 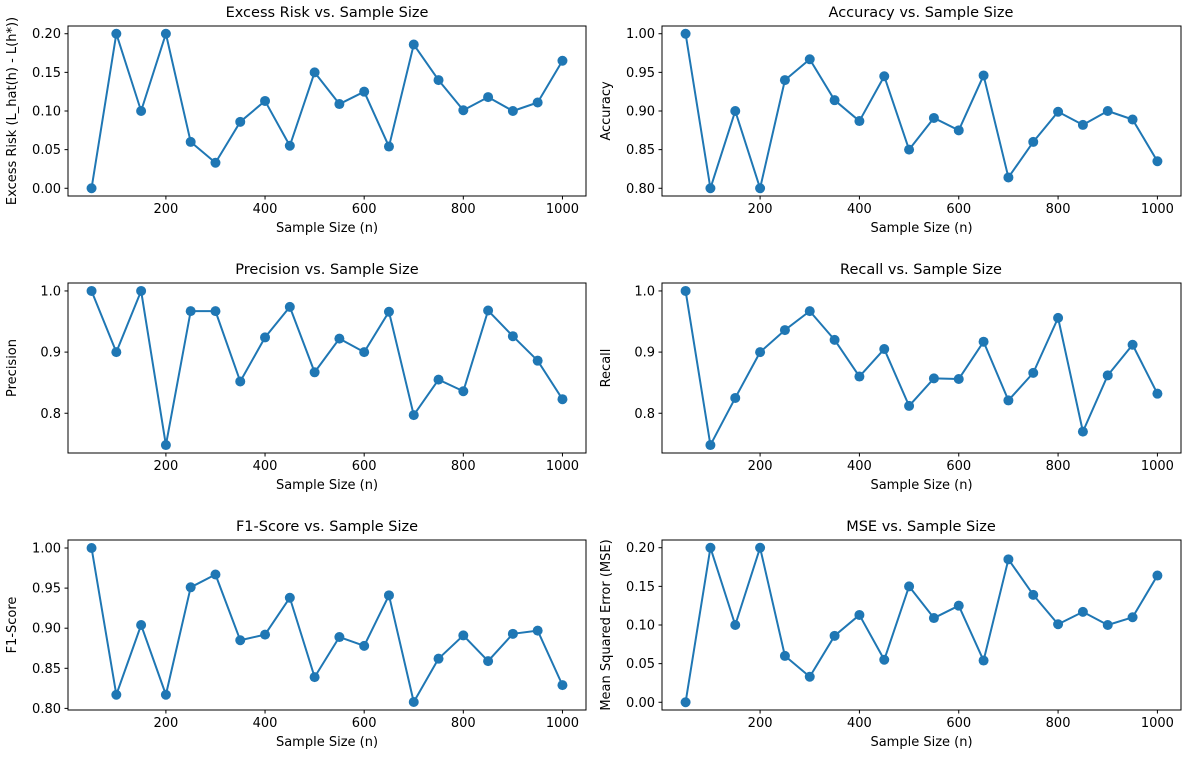 What do you see at coordinates (640, 626) in the screenshot?
I see `y-tick-label: 0.10` at bounding box center [640, 626].